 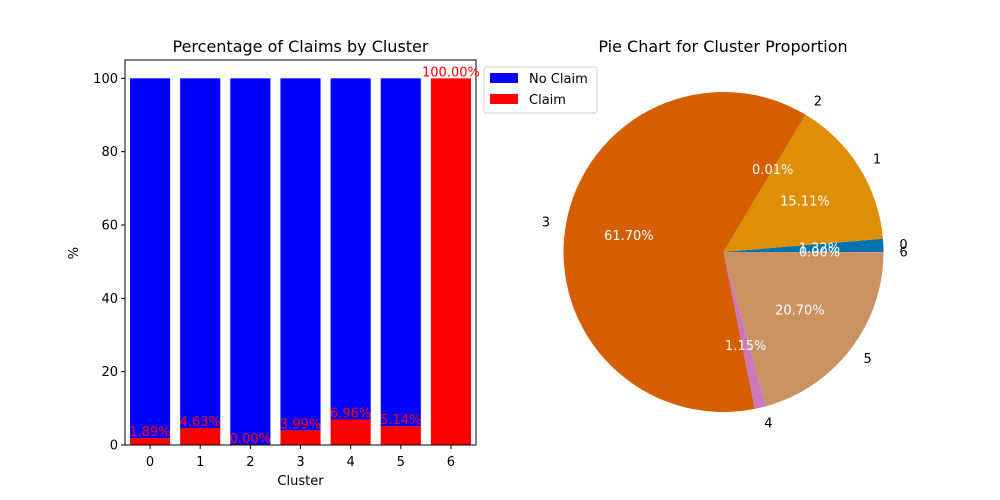 I want to click on y-tick-label: 100, so click(x=105, y=79).